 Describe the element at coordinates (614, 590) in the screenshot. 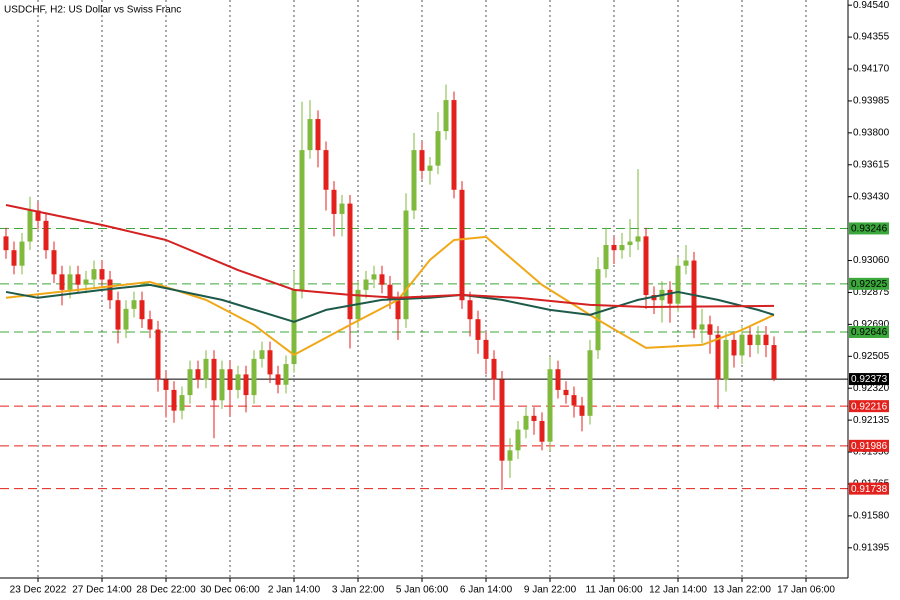

I see `x-tick-label: 11 Jan 06:00` at that location.